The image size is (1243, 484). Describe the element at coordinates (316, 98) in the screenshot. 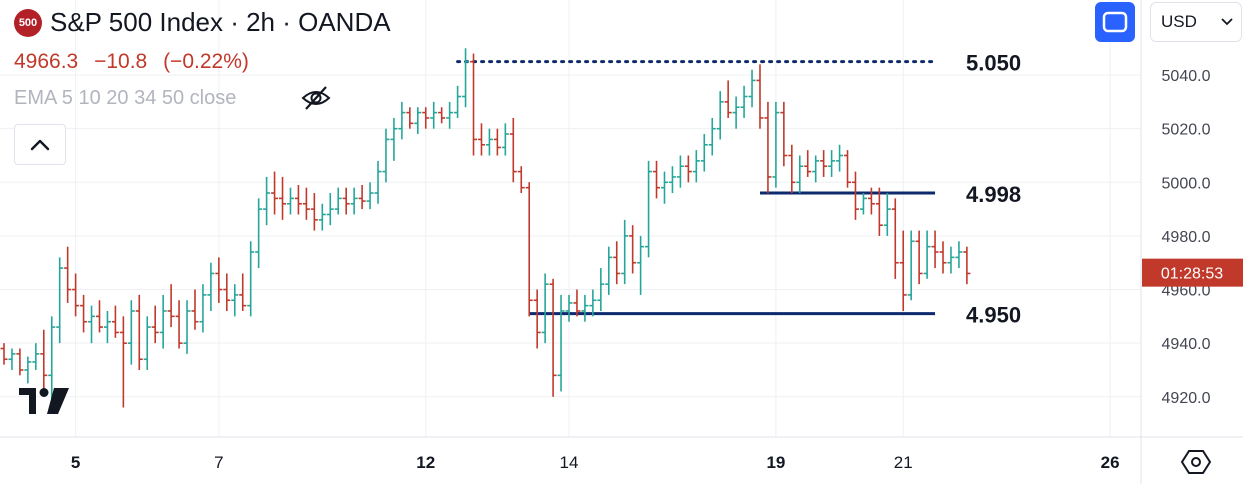

I see `eye-slash-icon` at that location.